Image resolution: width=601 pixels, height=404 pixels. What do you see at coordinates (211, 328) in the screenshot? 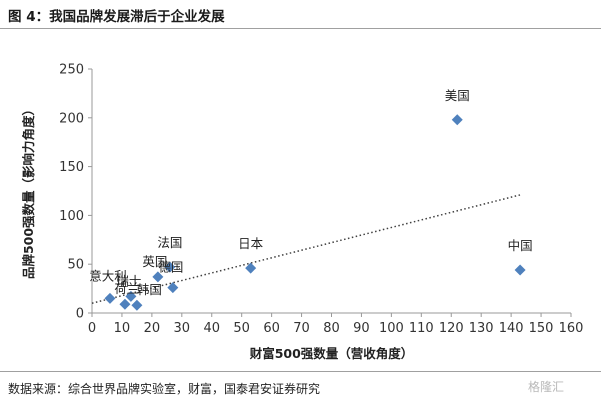
I see `x-tick-label: 40` at bounding box center [211, 328].